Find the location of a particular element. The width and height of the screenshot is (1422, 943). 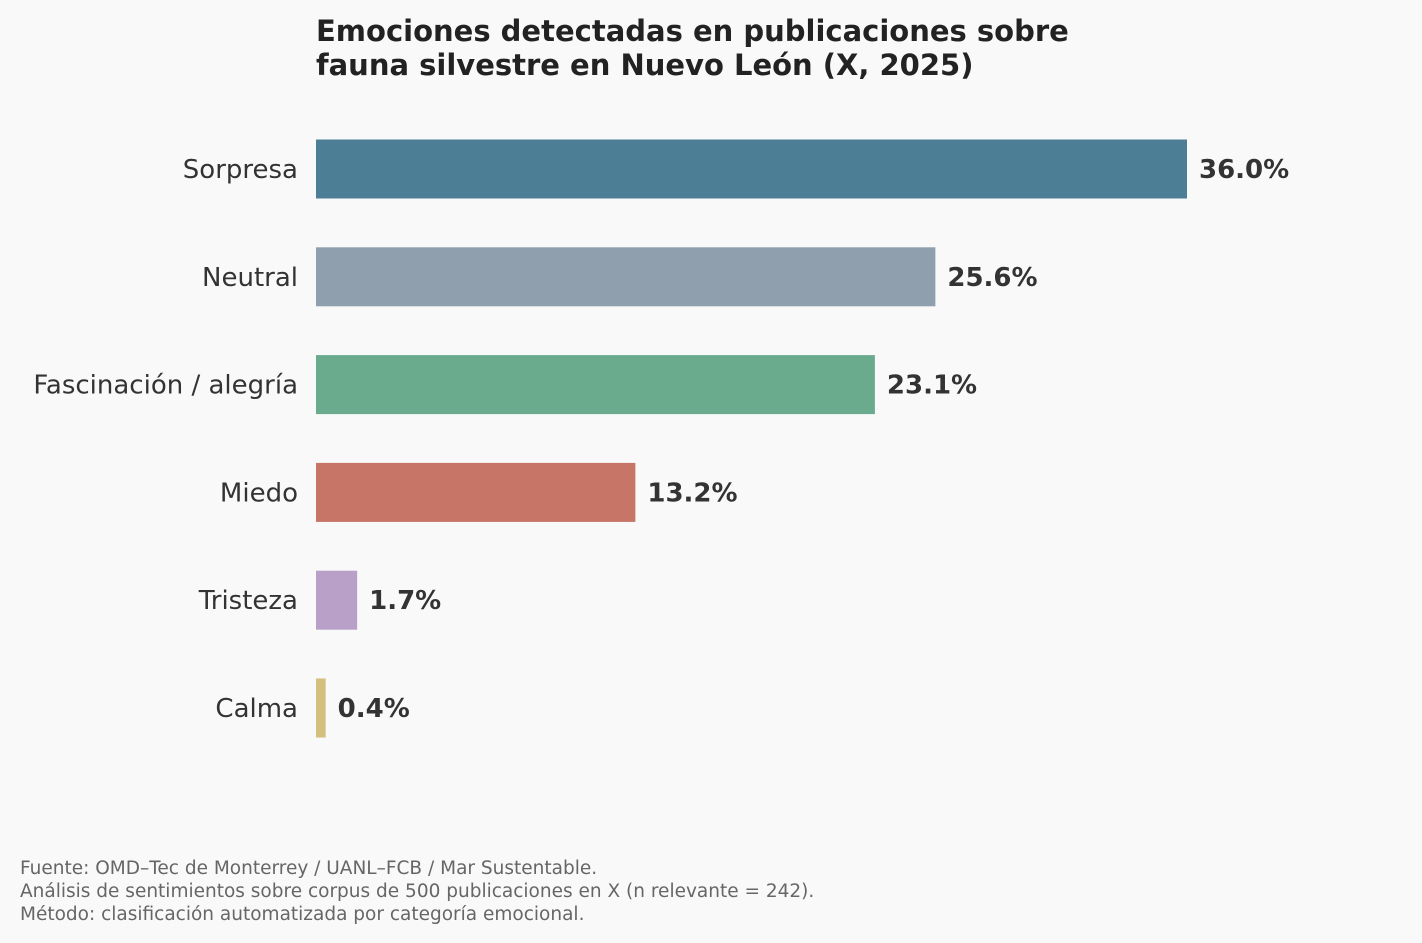

bar-tristeza is located at coordinates (337, 600).